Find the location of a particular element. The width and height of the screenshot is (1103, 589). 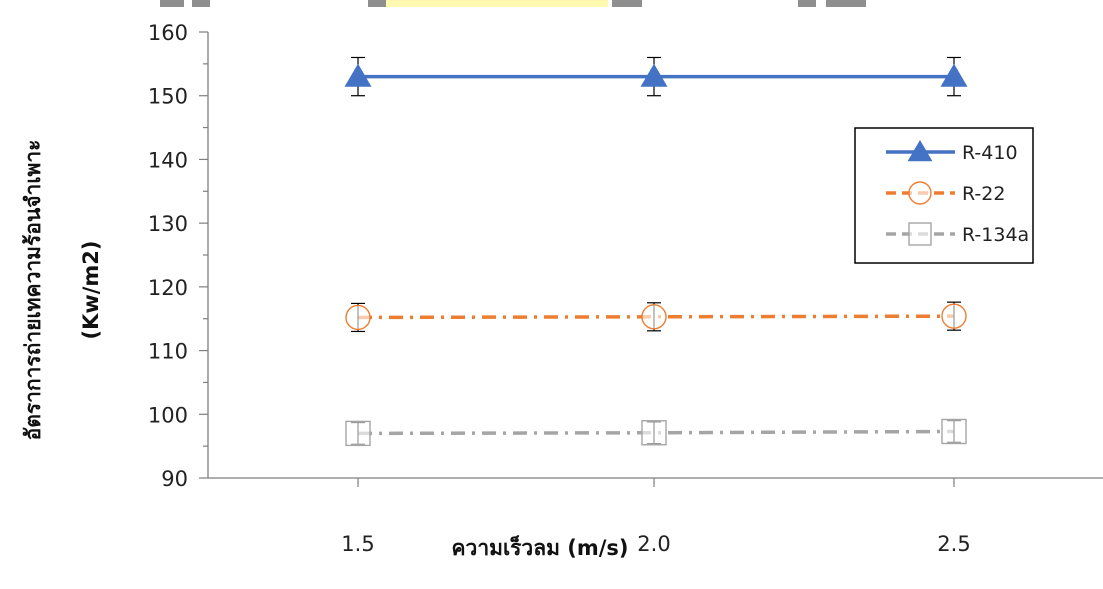

y-tick-label: 110 is located at coordinates (168, 352).